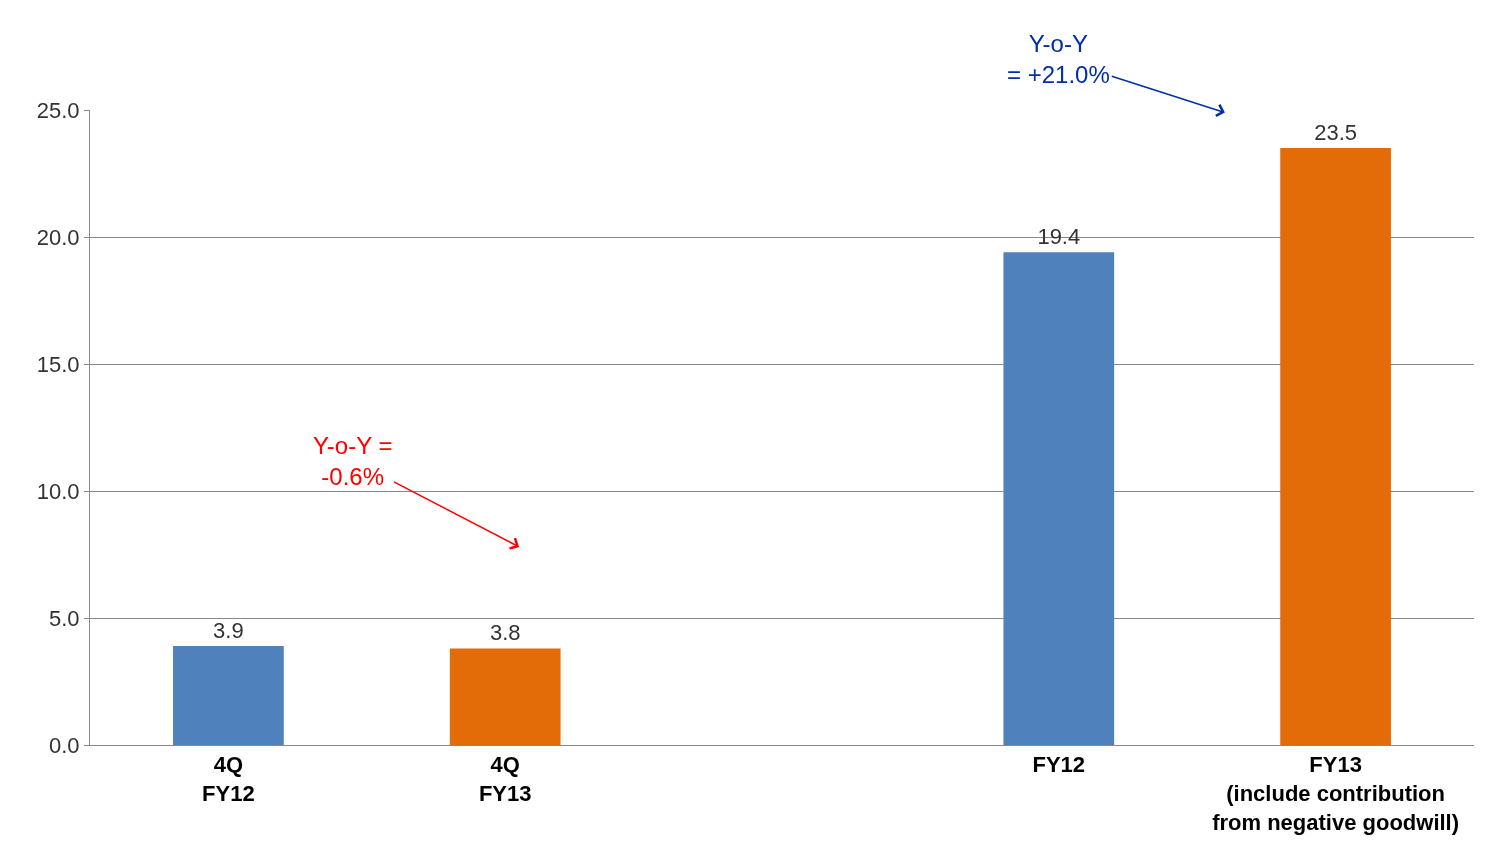 This screenshot has height=847, width=1504. I want to click on y-tick-label: 5.0, so click(64, 618).